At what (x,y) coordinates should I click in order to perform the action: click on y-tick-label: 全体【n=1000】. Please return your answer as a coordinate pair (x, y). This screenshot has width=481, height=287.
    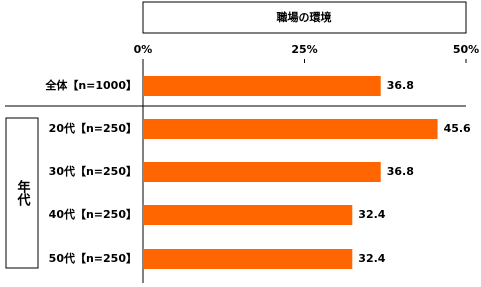
    Looking at the image, I should click on (90, 85).